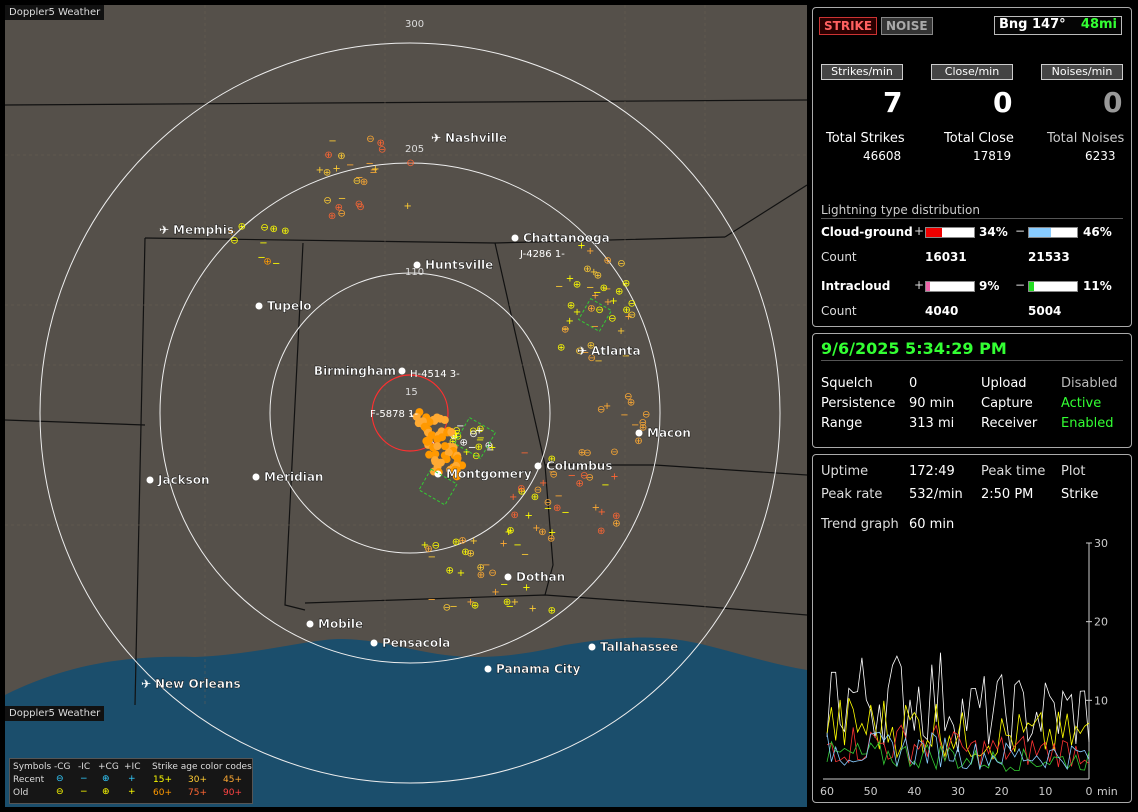 This screenshot has height=812, width=1138. Describe the element at coordinates (410, 643) in the screenshot. I see `city-pensacola: Pensacola` at that location.